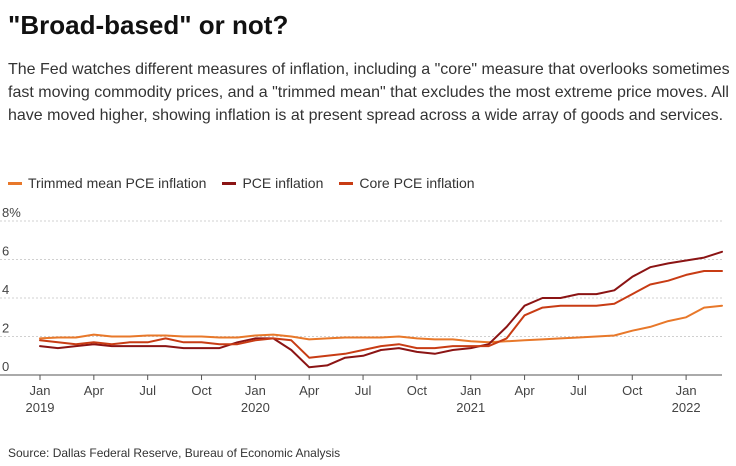 The height and width of the screenshot is (466, 736). Describe the element at coordinates (11, 212) in the screenshot. I see `y-tick-label: 8%` at that location.